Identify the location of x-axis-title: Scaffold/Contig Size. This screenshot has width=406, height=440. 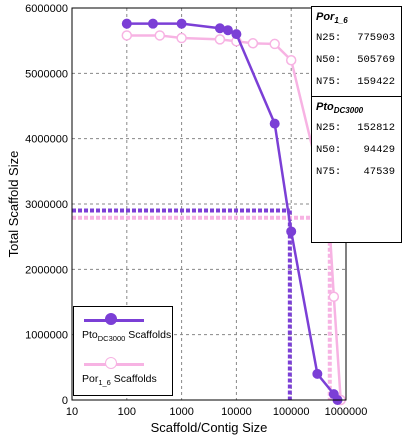
(209, 427).